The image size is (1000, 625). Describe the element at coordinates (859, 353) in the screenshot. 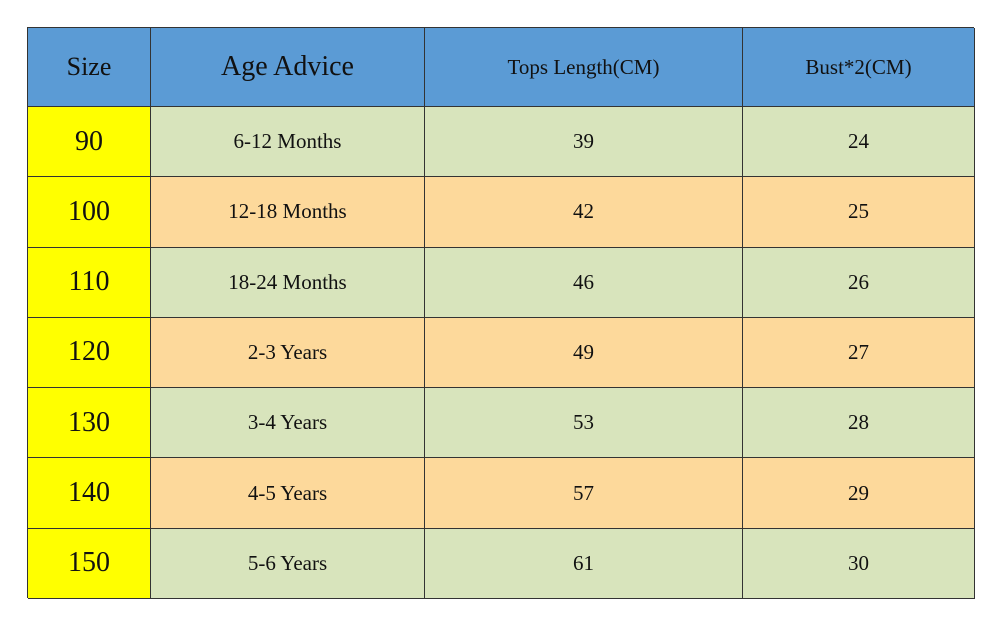

I see `data-cell: 27` at that location.